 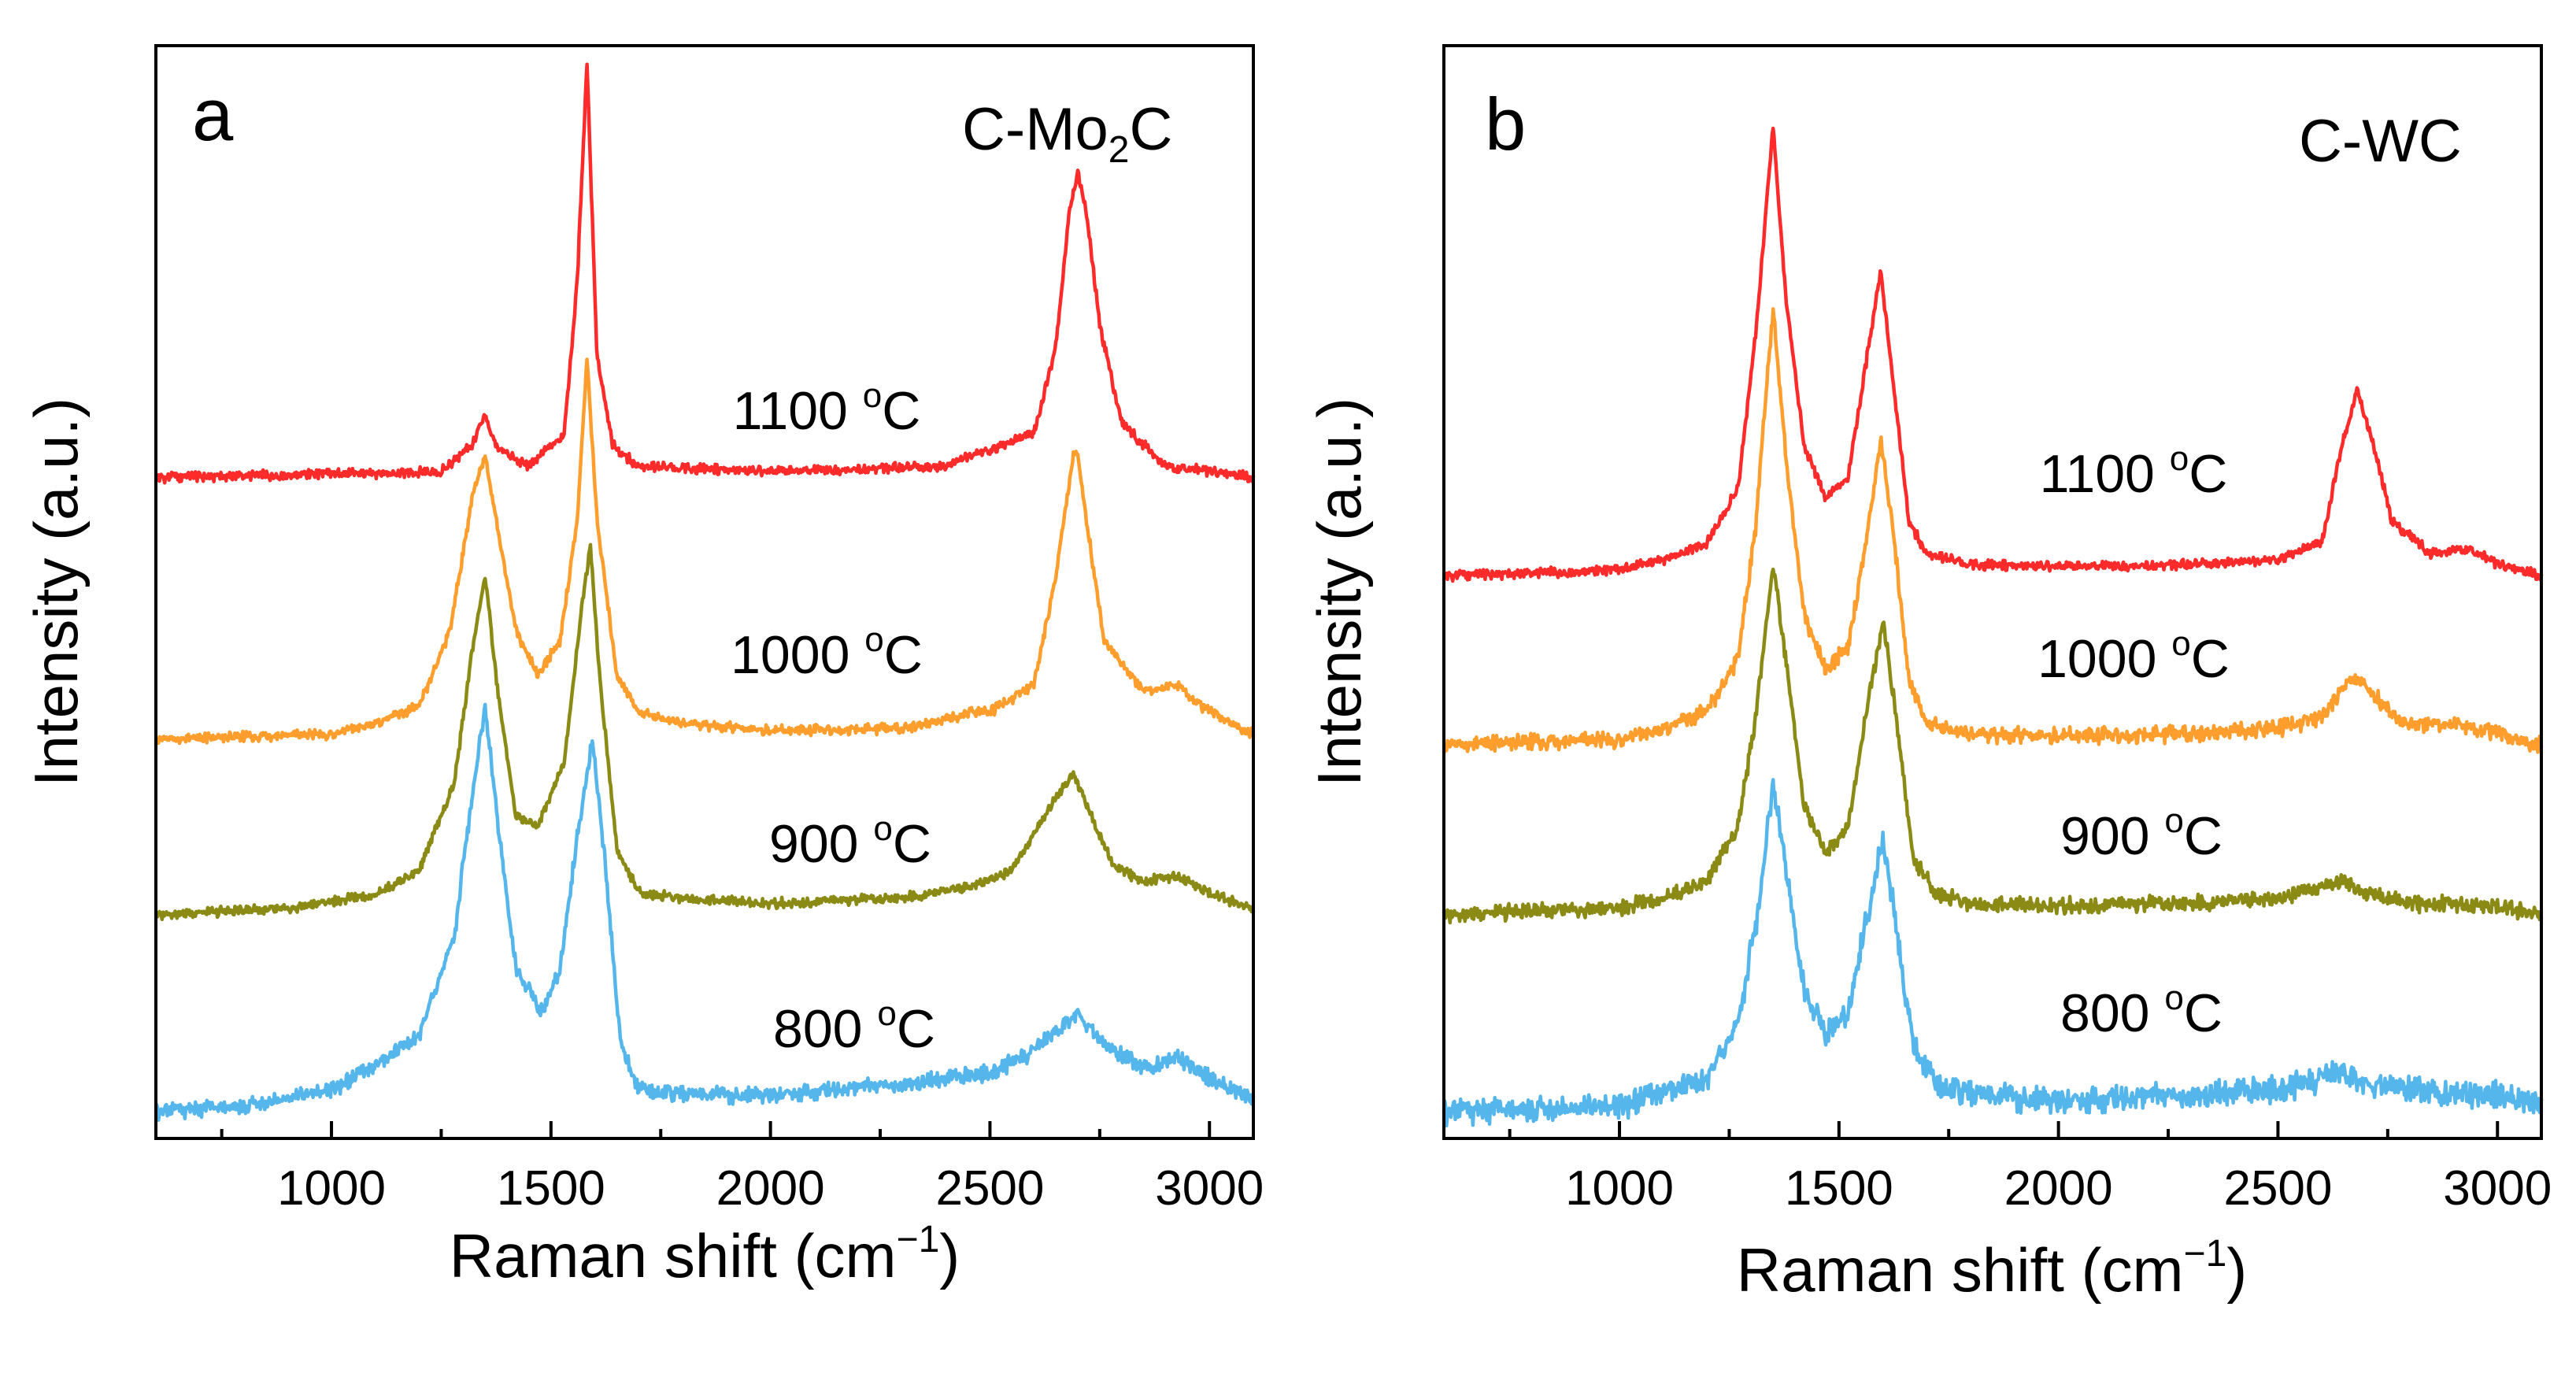 I want to click on panel-b-x-axis-title: Raman shift (cm−1), so click(x=1992, y=1269).